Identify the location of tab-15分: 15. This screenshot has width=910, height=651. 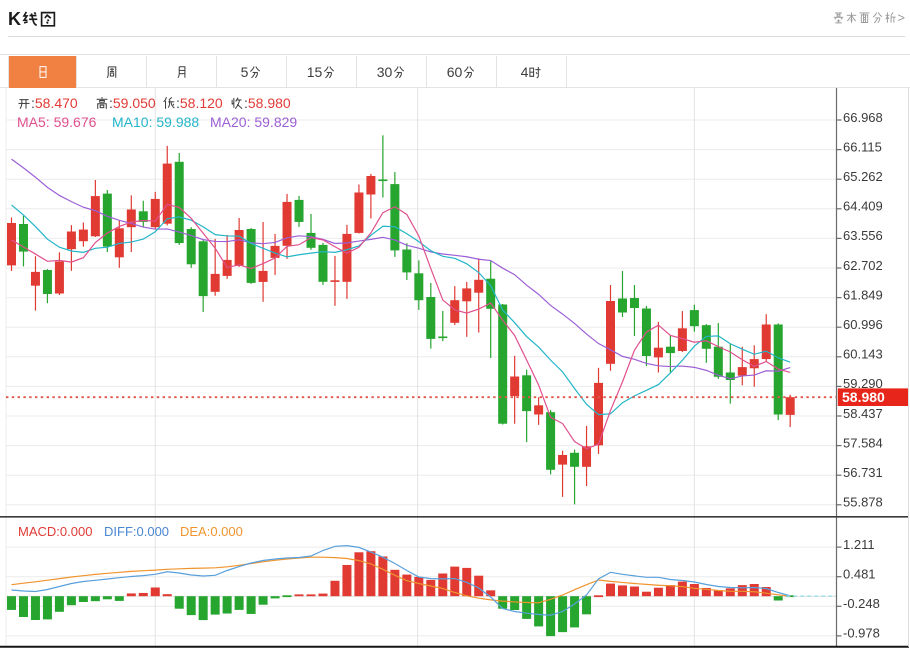
(322, 72).